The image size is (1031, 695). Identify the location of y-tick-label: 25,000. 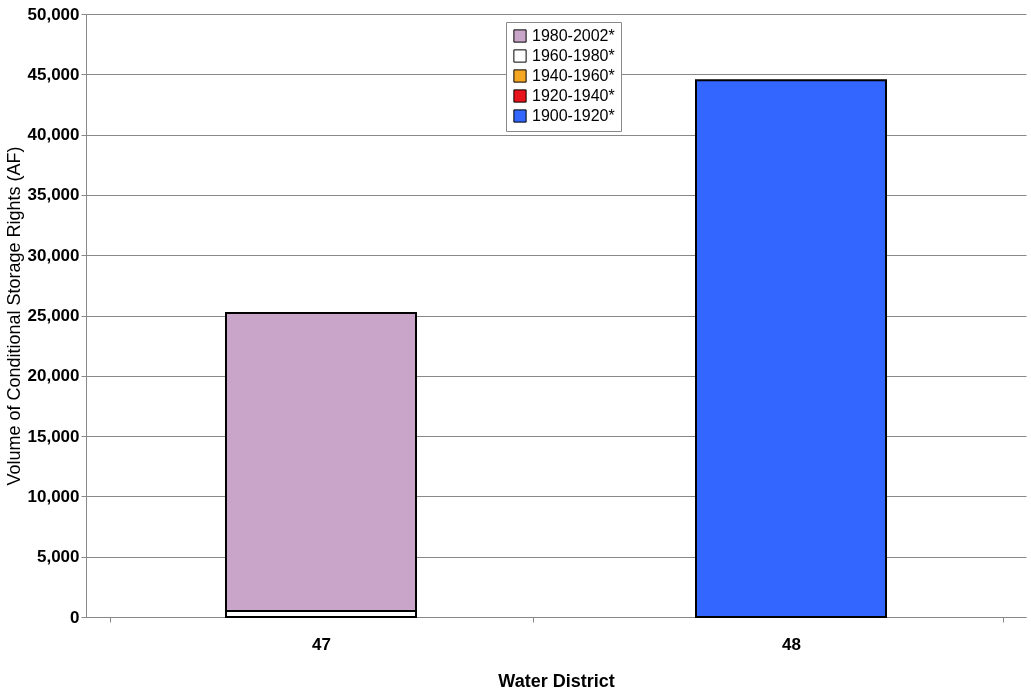
(53, 315).